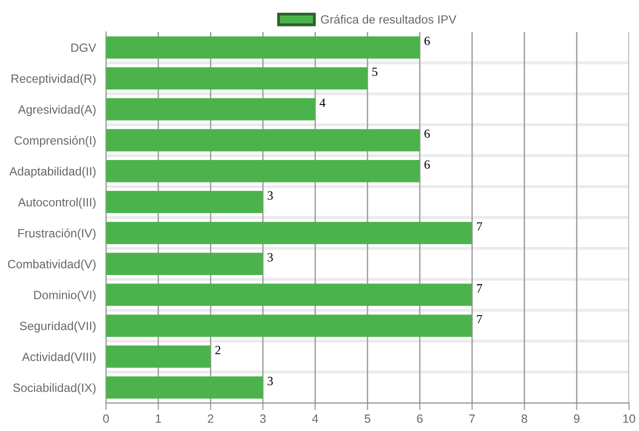 This screenshot has height=431, width=639. I want to click on data-label: 4, so click(323, 102).